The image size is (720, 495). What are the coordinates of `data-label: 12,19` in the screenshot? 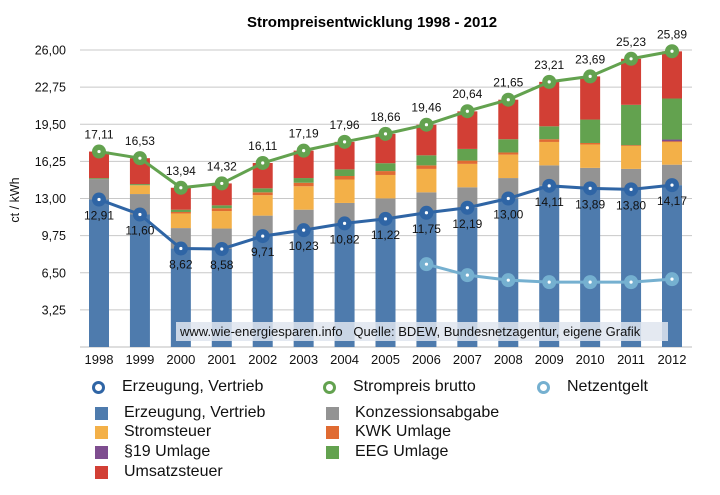 It's located at (467, 224).